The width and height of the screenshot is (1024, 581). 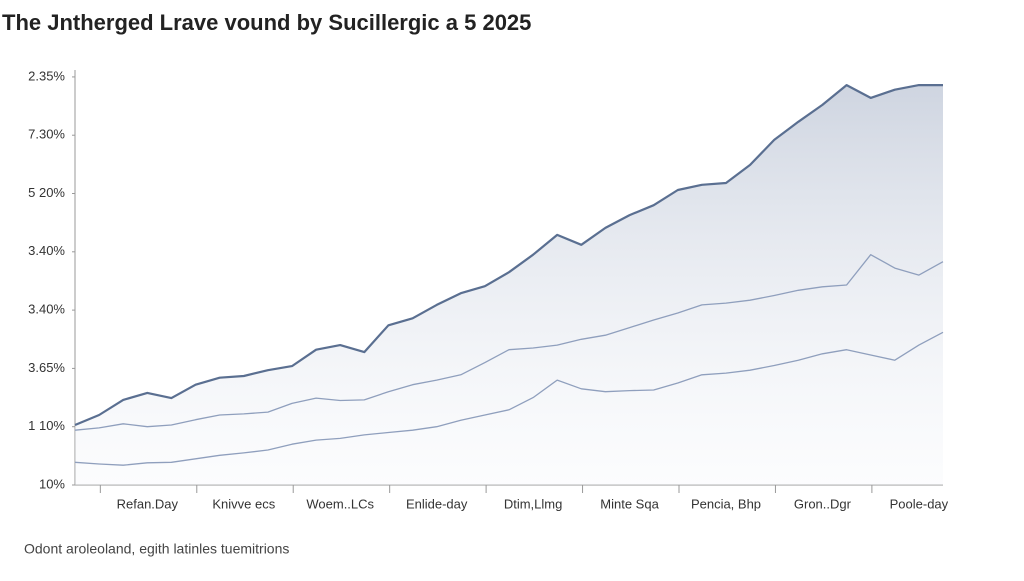 What do you see at coordinates (340, 503) in the screenshot?
I see `x-tick-label: Woem..LCs` at bounding box center [340, 503].